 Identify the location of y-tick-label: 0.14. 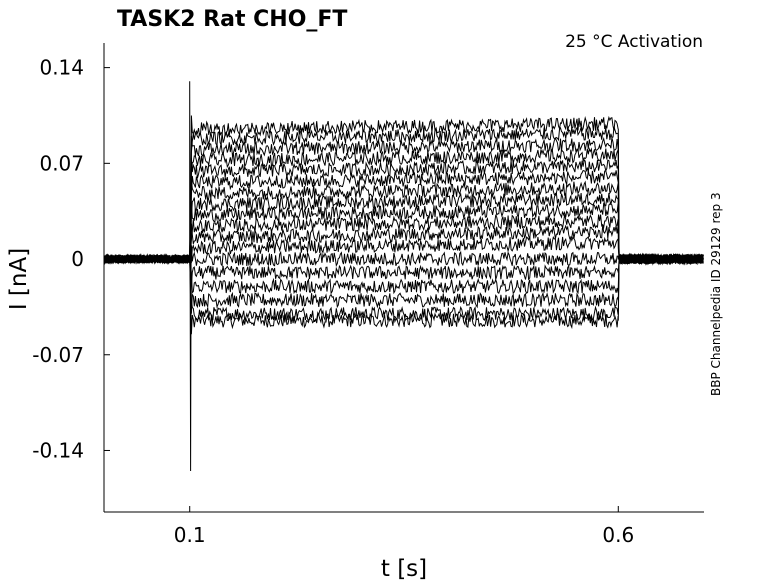
(61, 68).